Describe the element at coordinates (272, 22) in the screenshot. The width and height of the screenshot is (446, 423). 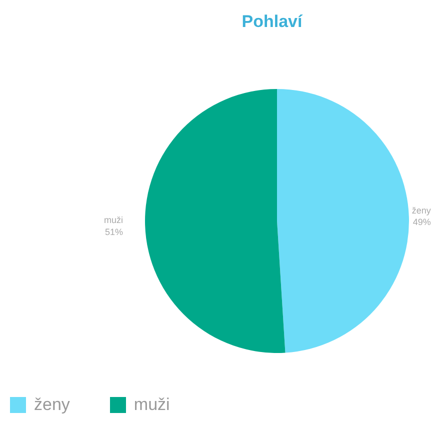
I see `chart-title: Pohlaví` at that location.